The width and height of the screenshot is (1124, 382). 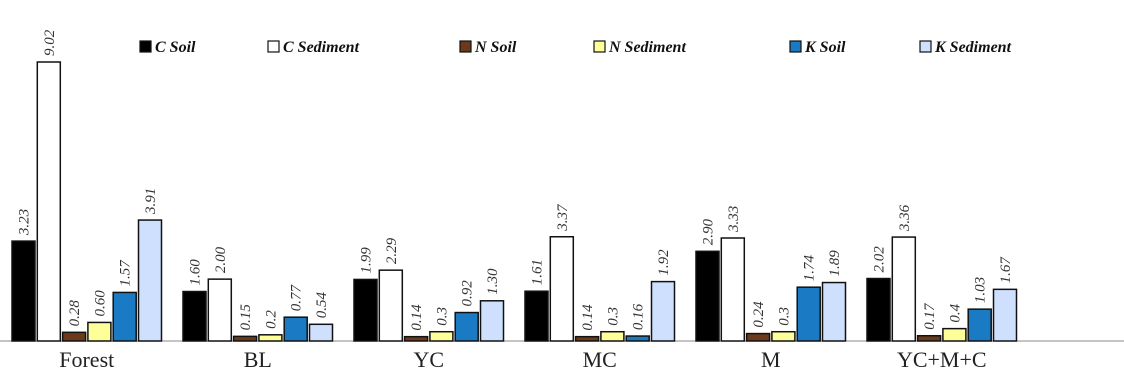 I want to click on value-label: 3.37, so click(x=563, y=217).